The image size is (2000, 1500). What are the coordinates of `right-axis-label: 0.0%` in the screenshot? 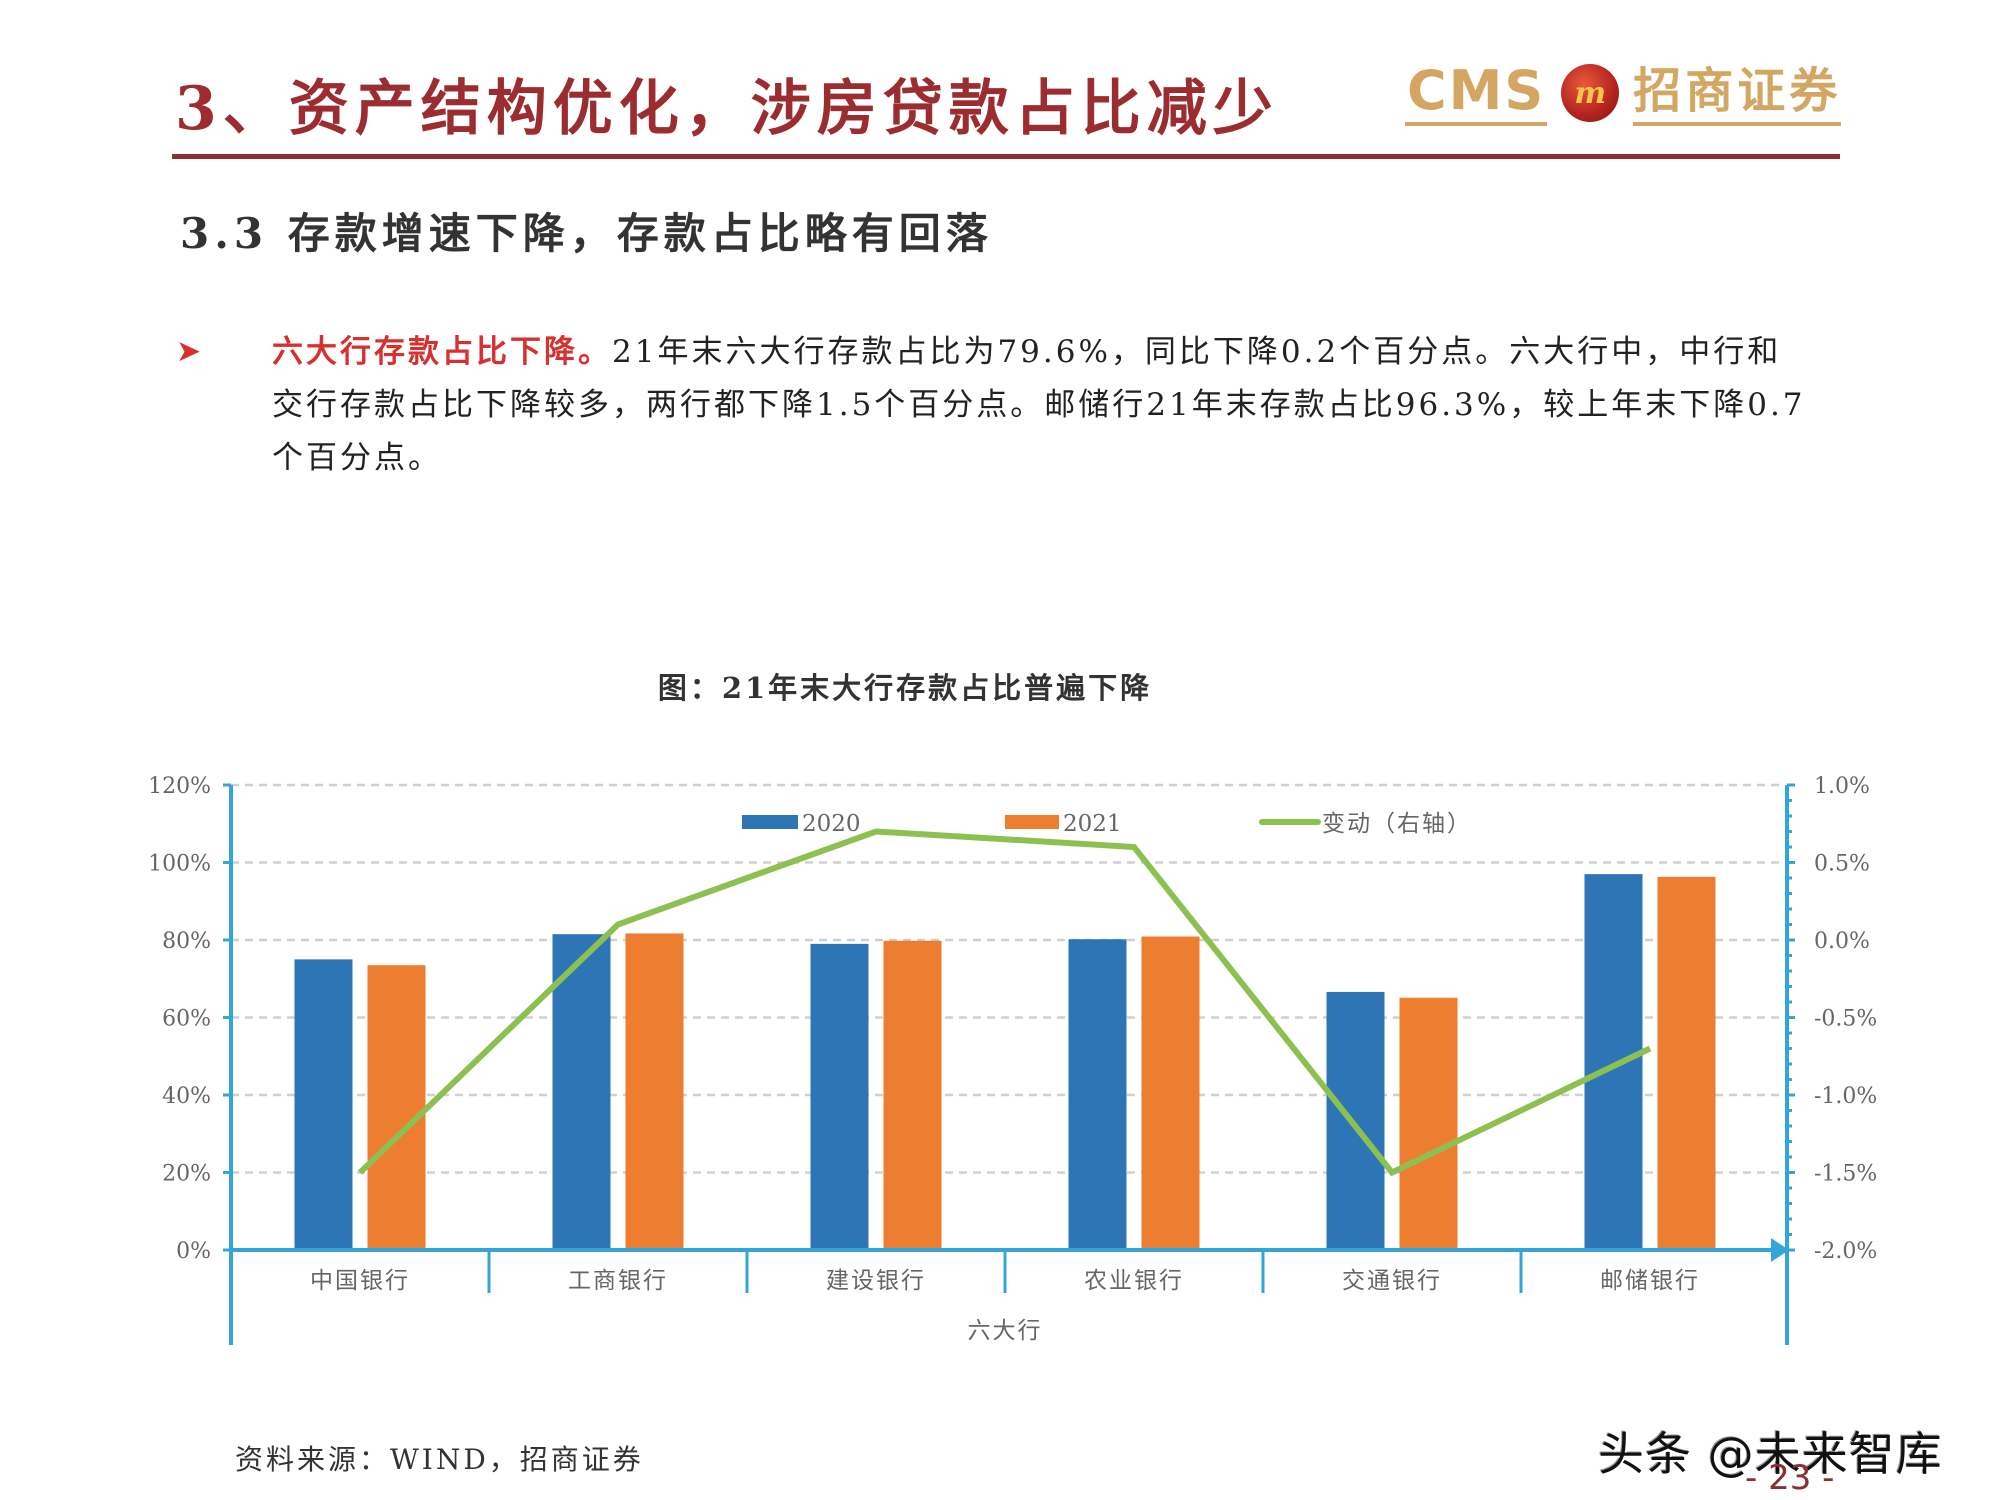 It's located at (1842, 941).